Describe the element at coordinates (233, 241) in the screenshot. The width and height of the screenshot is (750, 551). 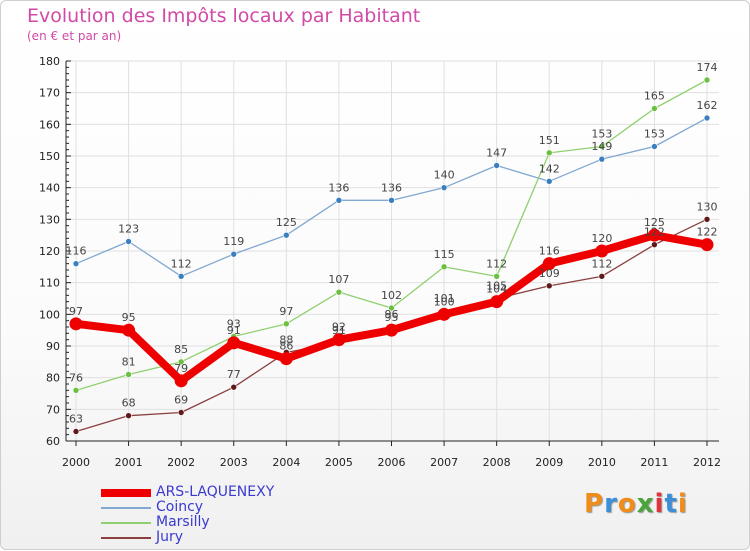
I see `data-label: 119` at that location.